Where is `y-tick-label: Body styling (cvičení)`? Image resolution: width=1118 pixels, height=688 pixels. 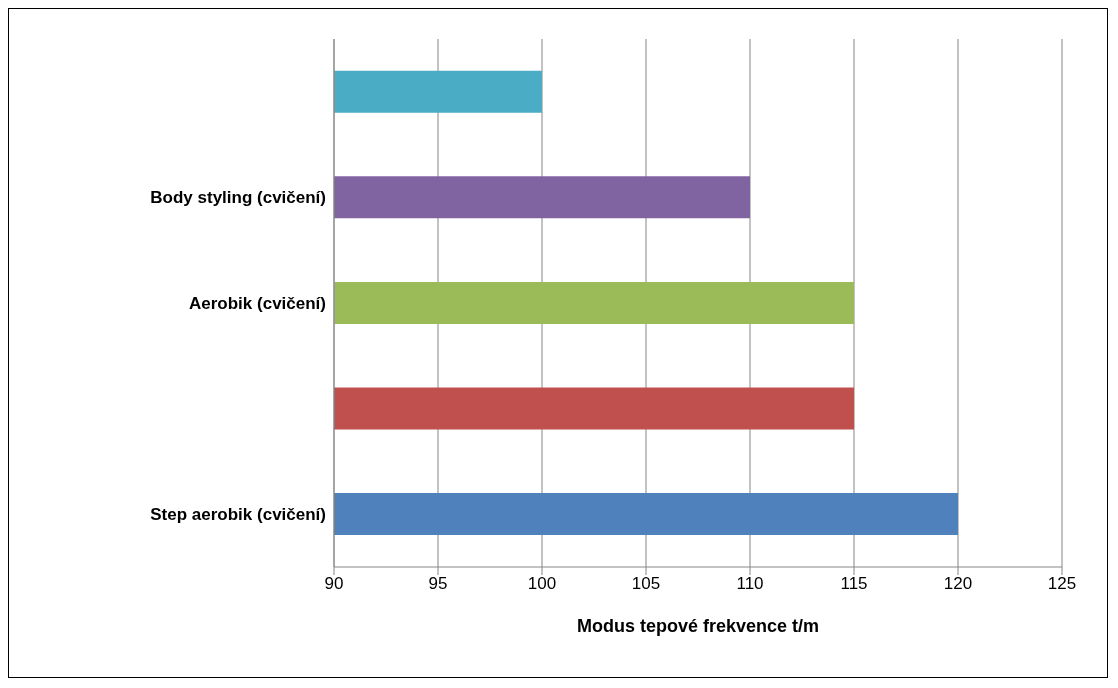 y-tick-label: Body styling (cvičení) is located at coordinates (238, 198).